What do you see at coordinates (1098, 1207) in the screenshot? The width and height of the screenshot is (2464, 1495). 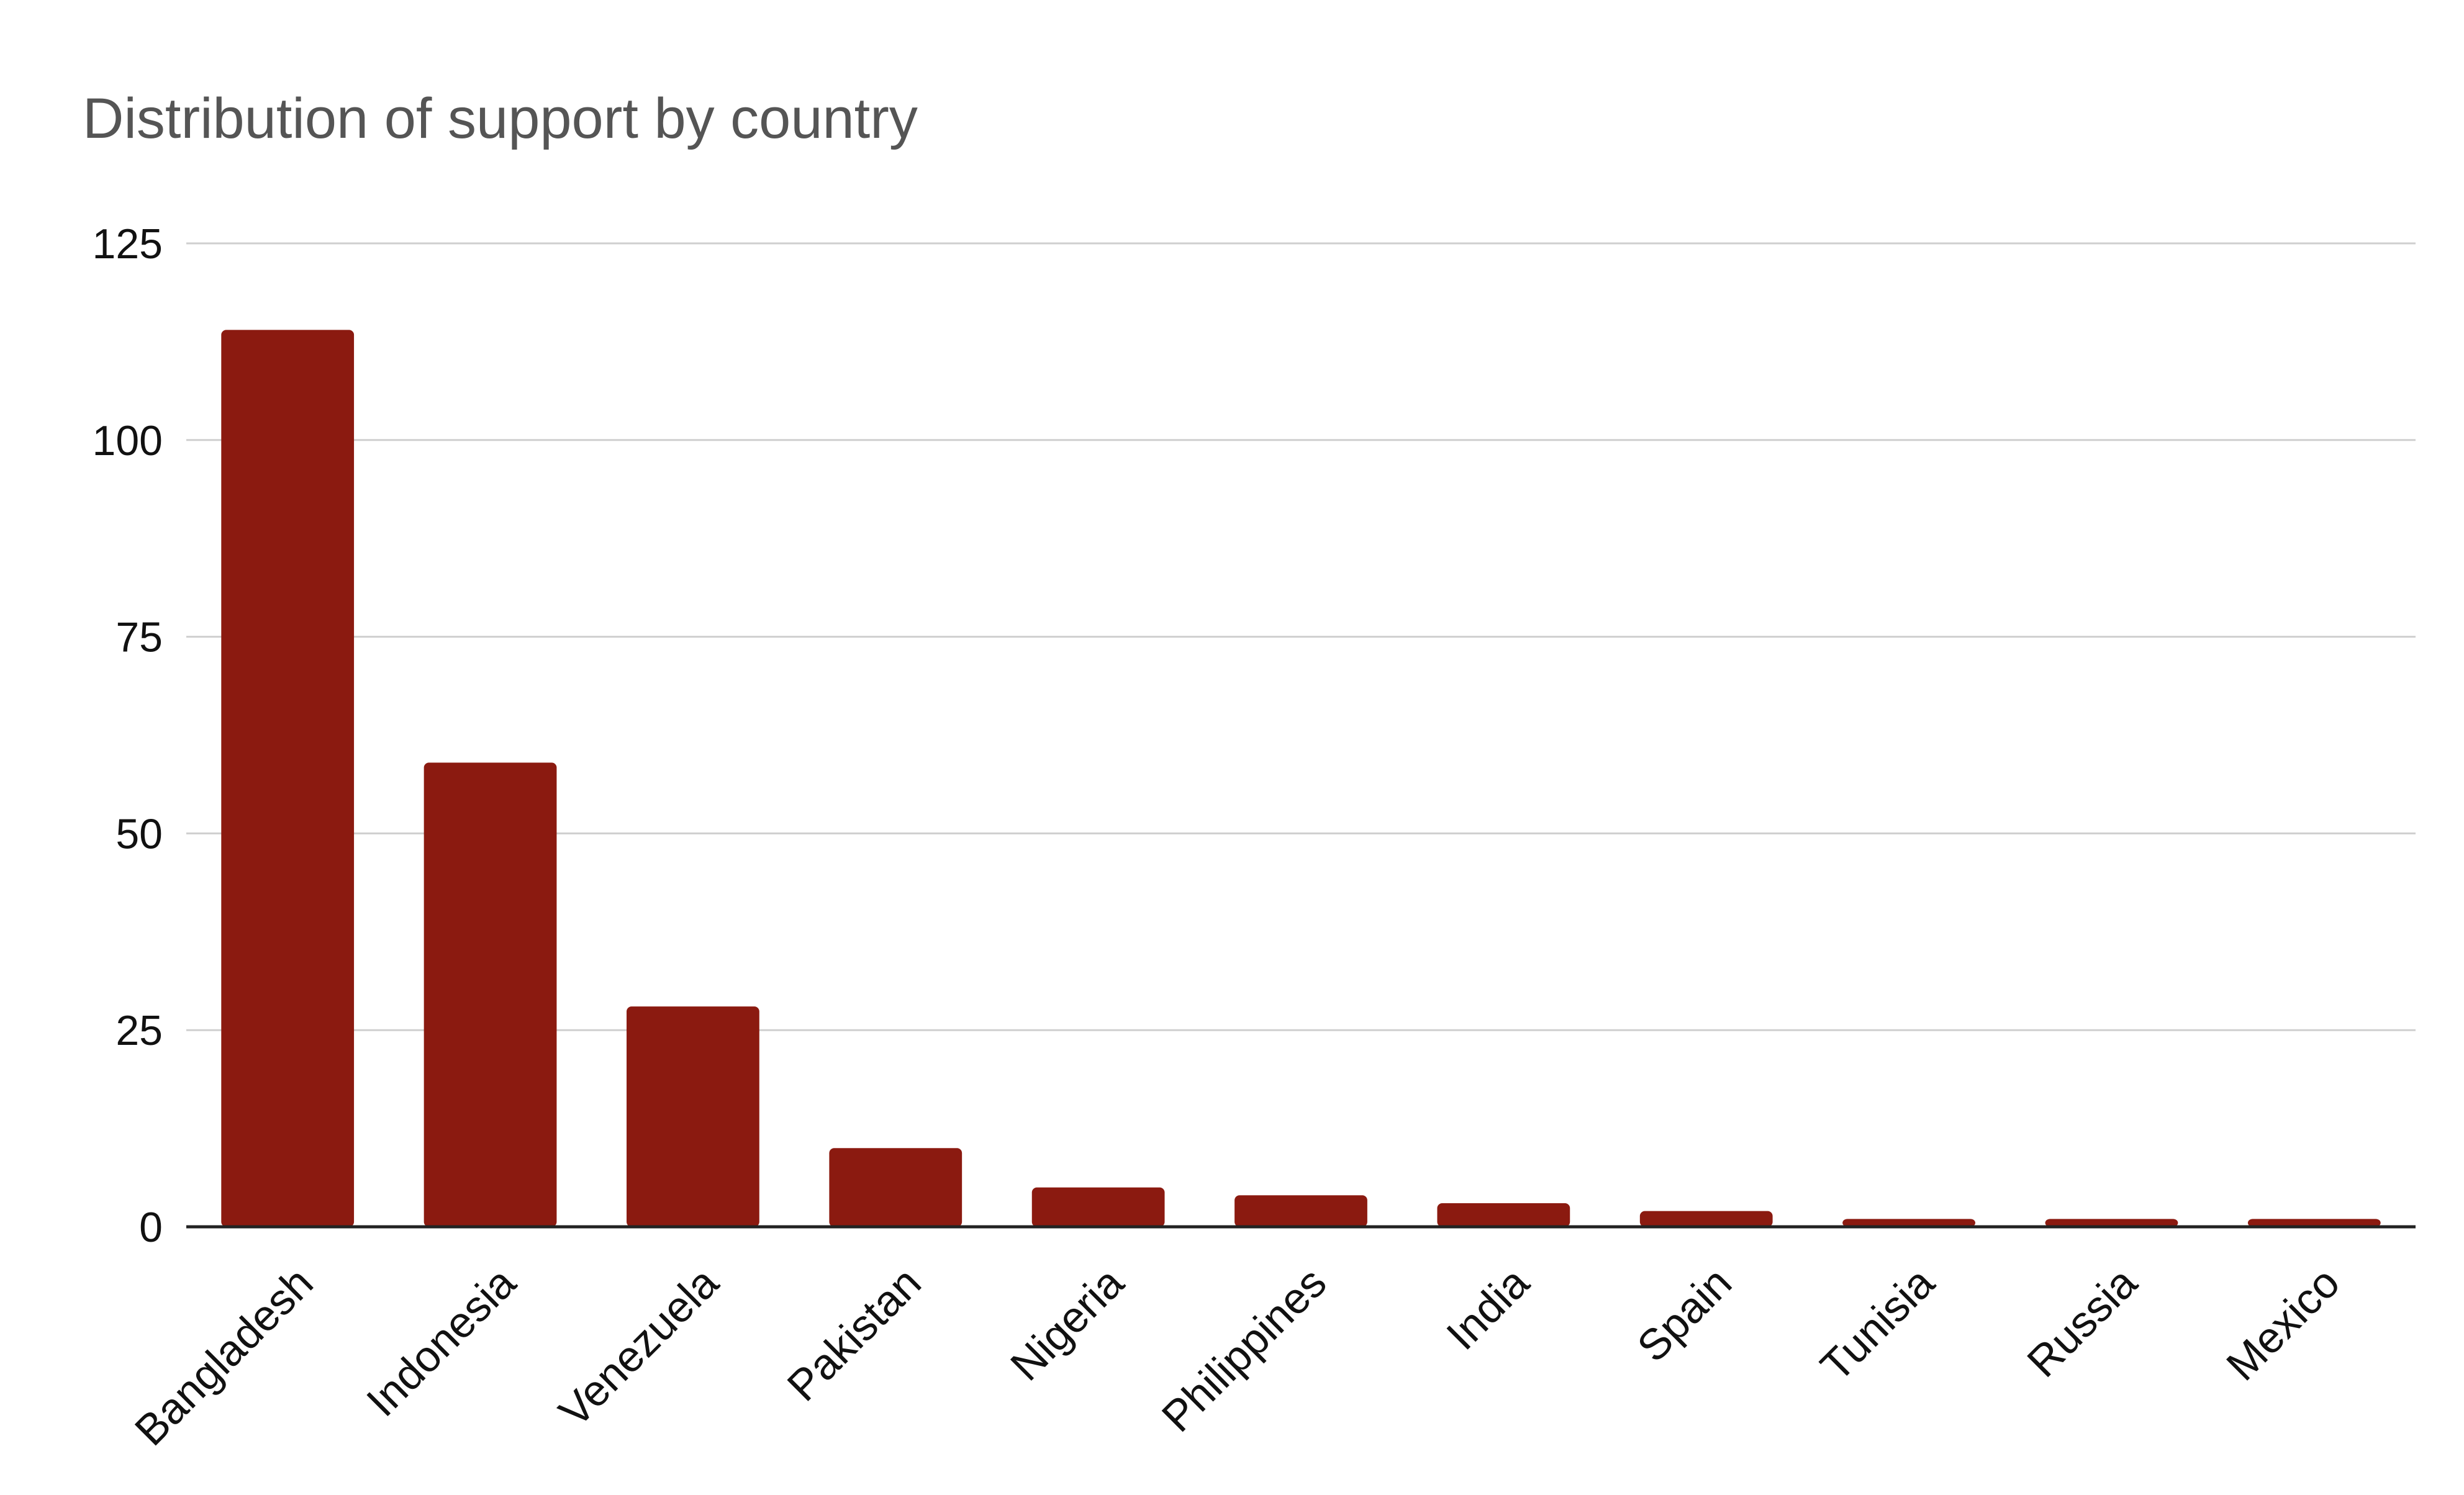 I see `bar-nigeria` at bounding box center [1098, 1207].